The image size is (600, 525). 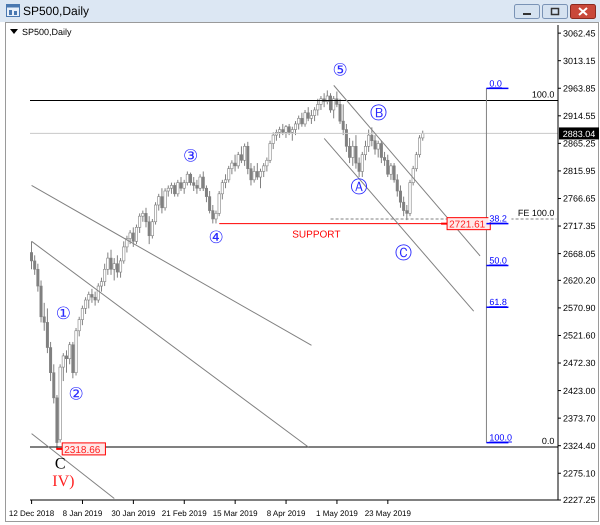 I want to click on y-tick-label: 2815.95, so click(x=579, y=171).